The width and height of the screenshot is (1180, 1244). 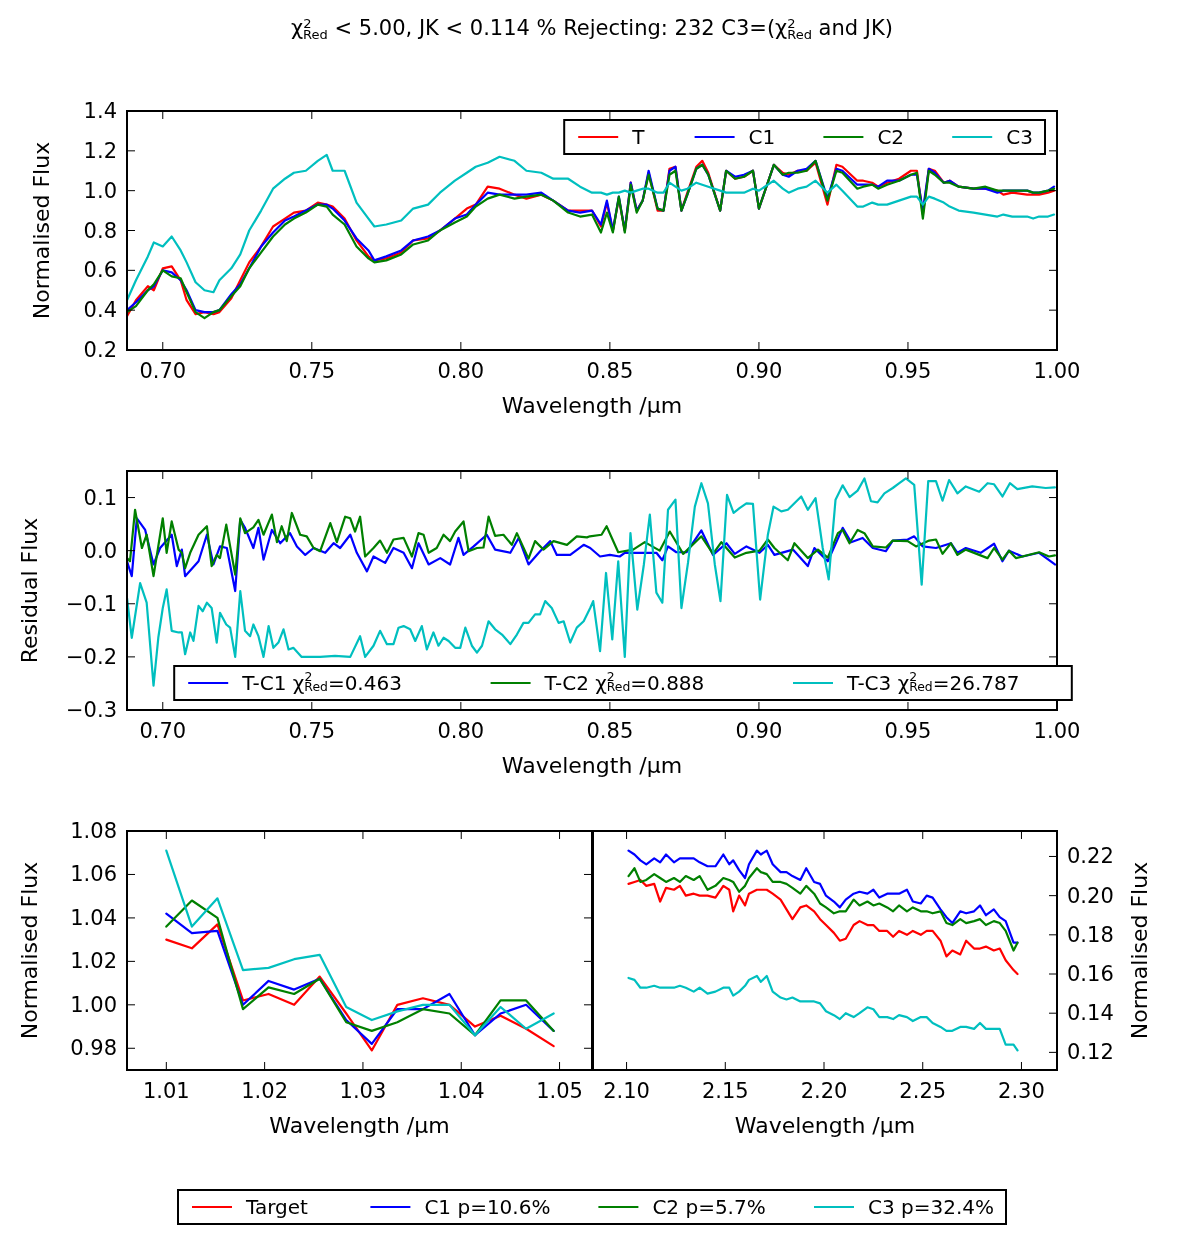 What do you see at coordinates (91, 603) in the screenshot?
I see `y-tick-label: −0.1` at bounding box center [91, 603].